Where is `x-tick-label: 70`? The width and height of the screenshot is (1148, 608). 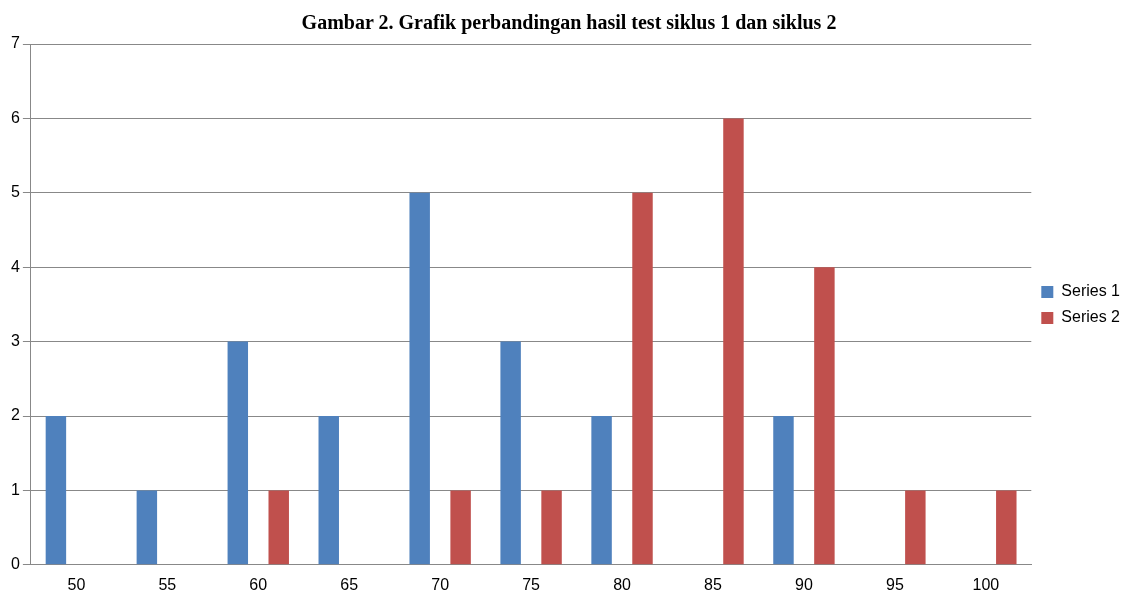 x-tick-label: 70 is located at coordinates (440, 584).